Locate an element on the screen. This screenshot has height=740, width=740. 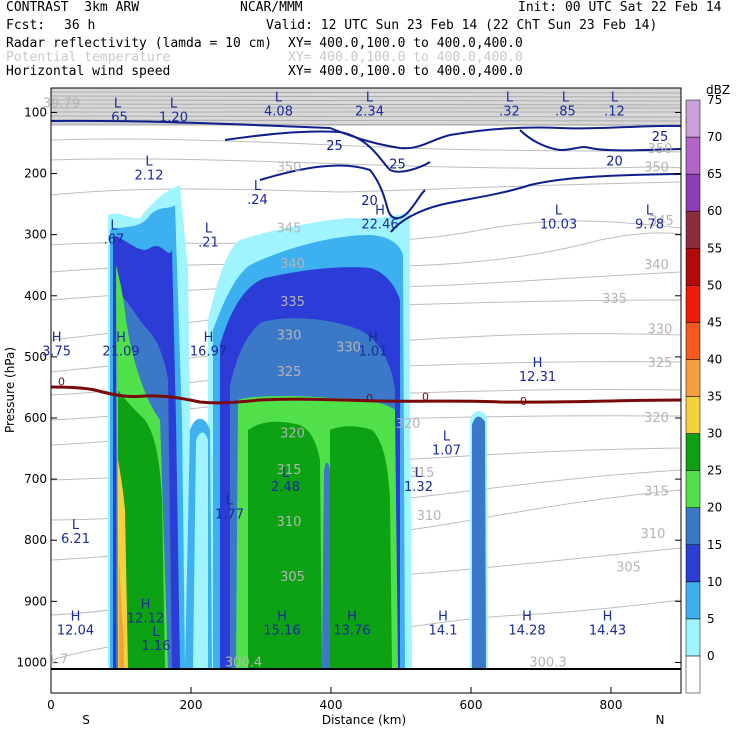
pressure-center-value: 12.04 is located at coordinates (75, 631).